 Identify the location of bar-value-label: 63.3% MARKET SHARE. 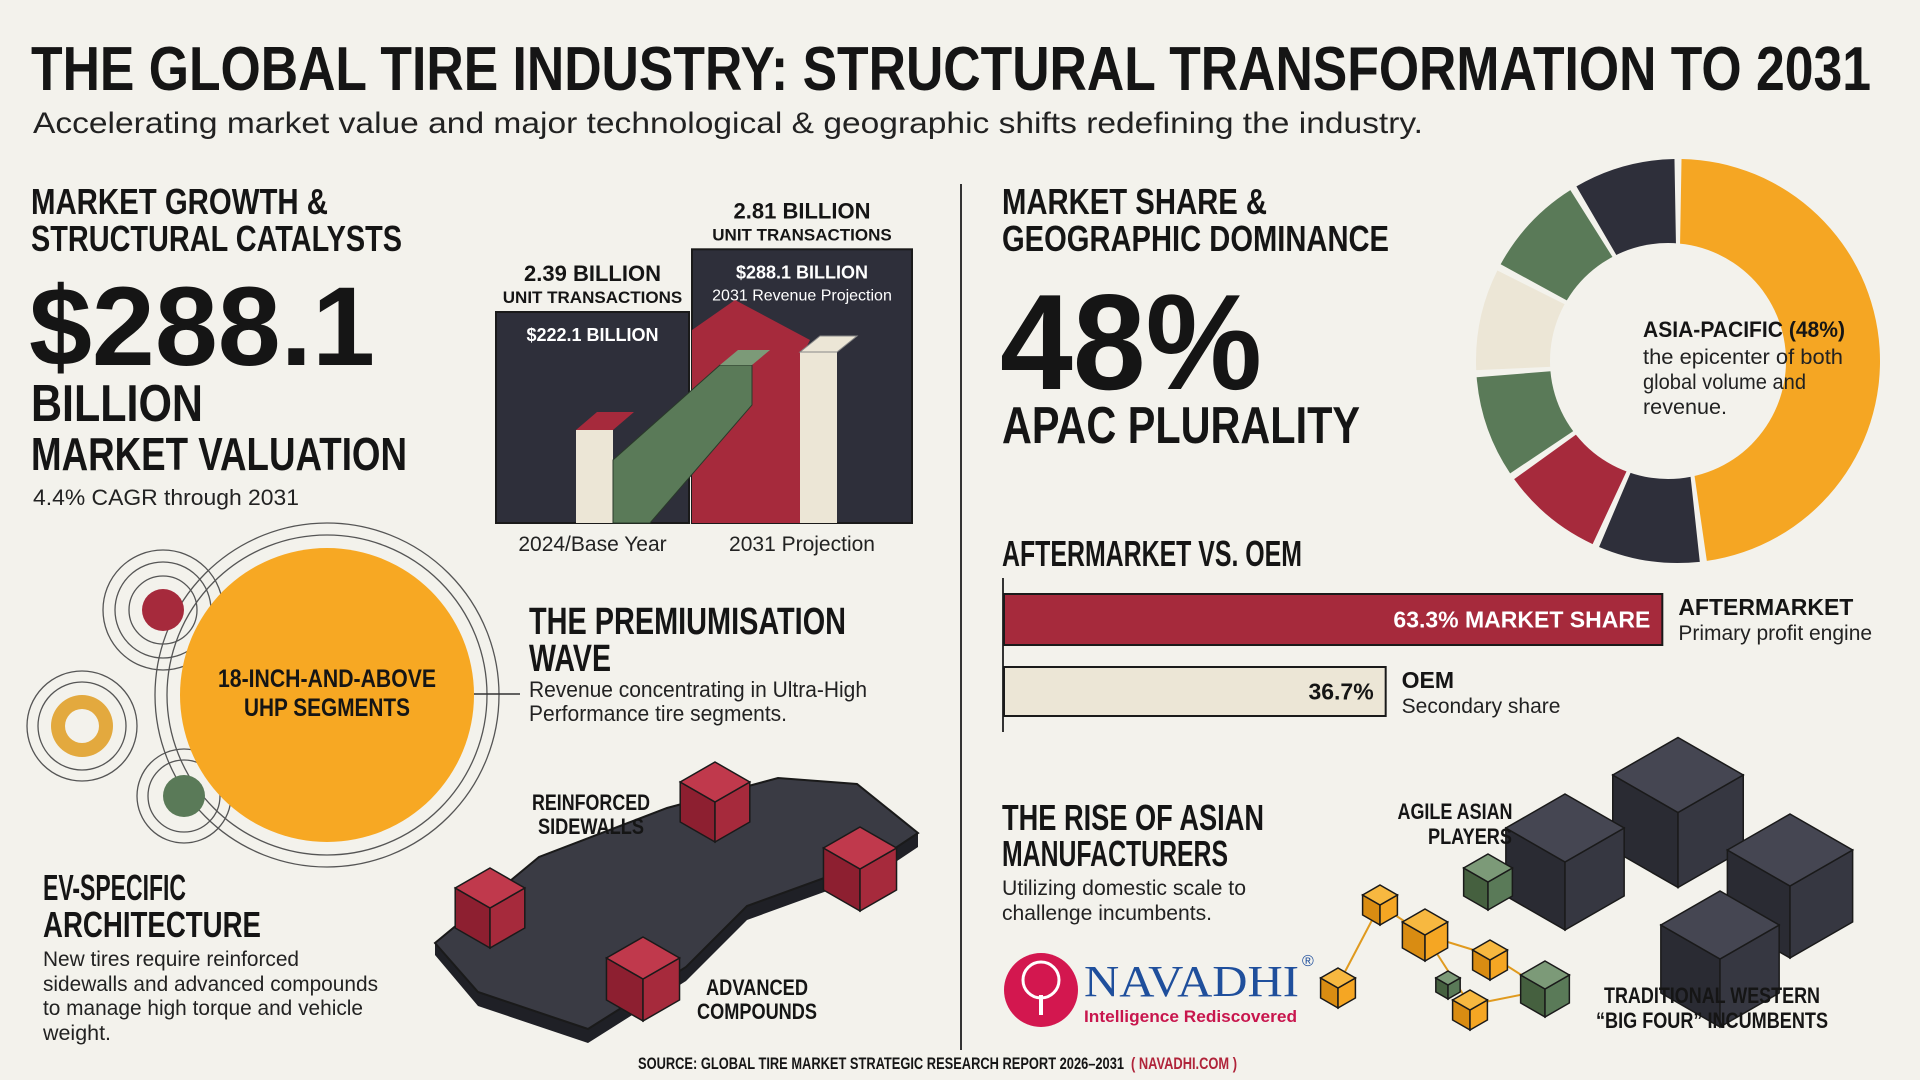
(1521, 620).